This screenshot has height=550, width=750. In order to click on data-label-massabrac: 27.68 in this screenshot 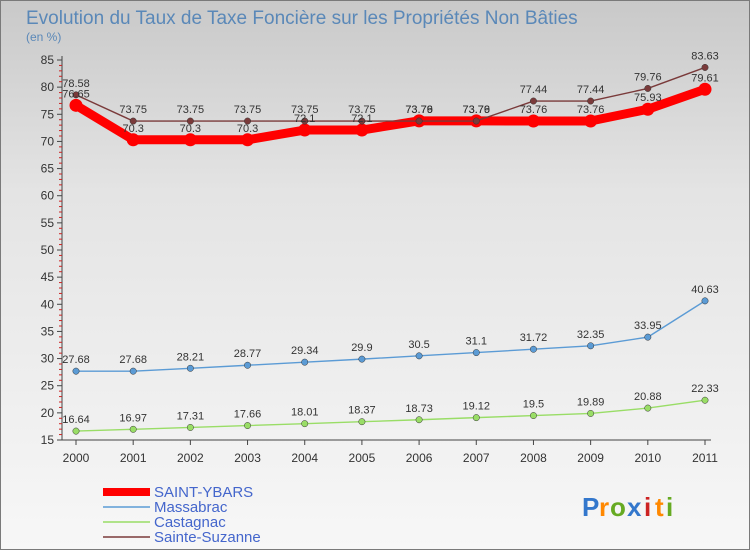, I will do `click(133, 360)`.